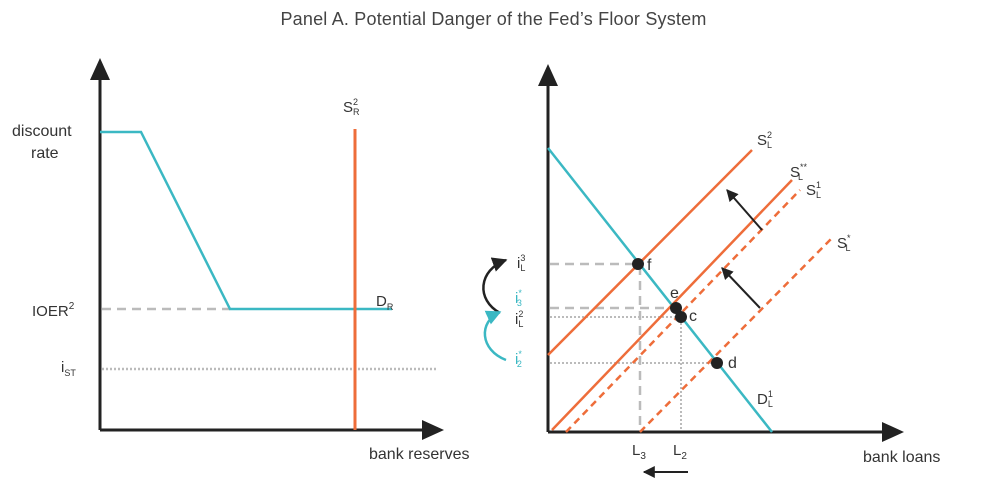 This screenshot has width=987, height=481. Describe the element at coordinates (901, 457) in the screenshot. I see `bank-loans-axis-label: bank loans` at that location.